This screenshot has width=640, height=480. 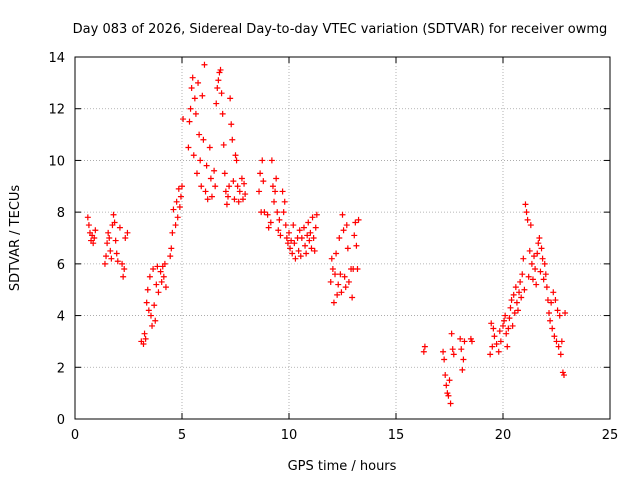 I want to click on y-tick-label: 14, so click(x=56, y=58).